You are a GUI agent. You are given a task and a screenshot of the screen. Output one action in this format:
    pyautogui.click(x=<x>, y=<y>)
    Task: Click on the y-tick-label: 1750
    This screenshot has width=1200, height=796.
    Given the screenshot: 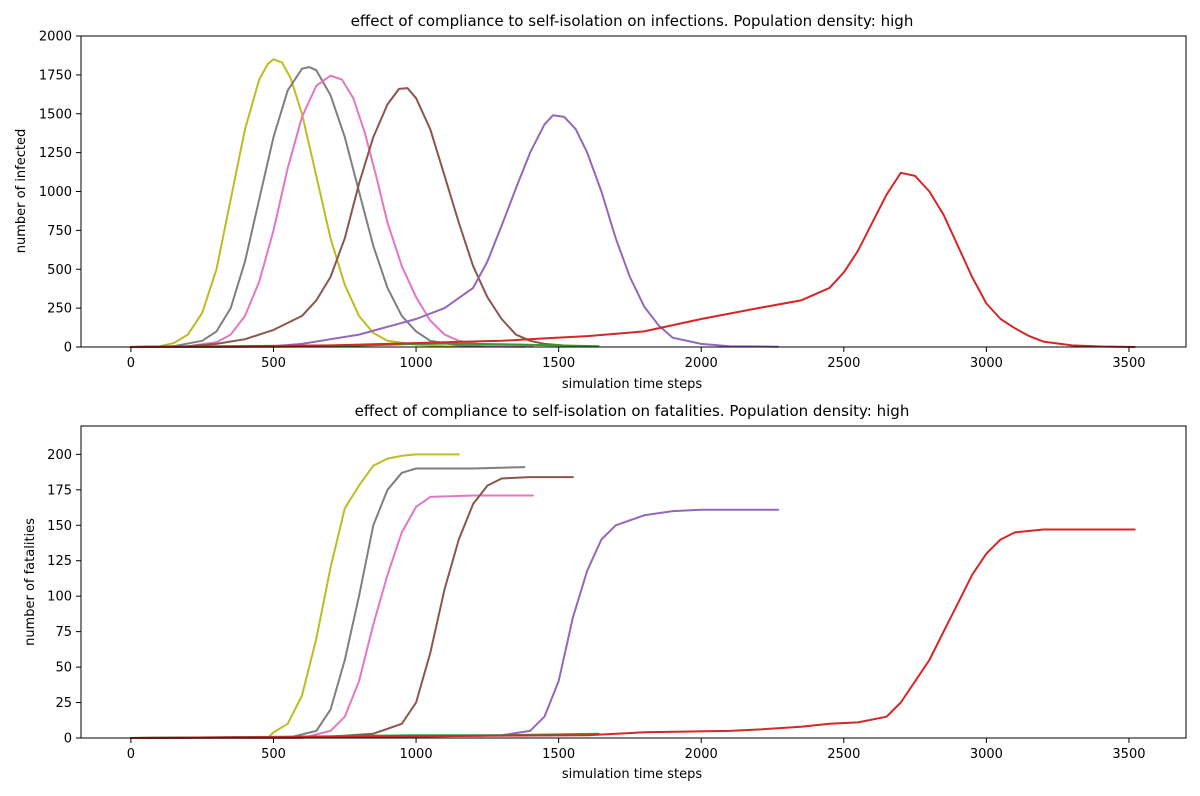 What is the action you would take?
    pyautogui.click(x=55, y=75)
    